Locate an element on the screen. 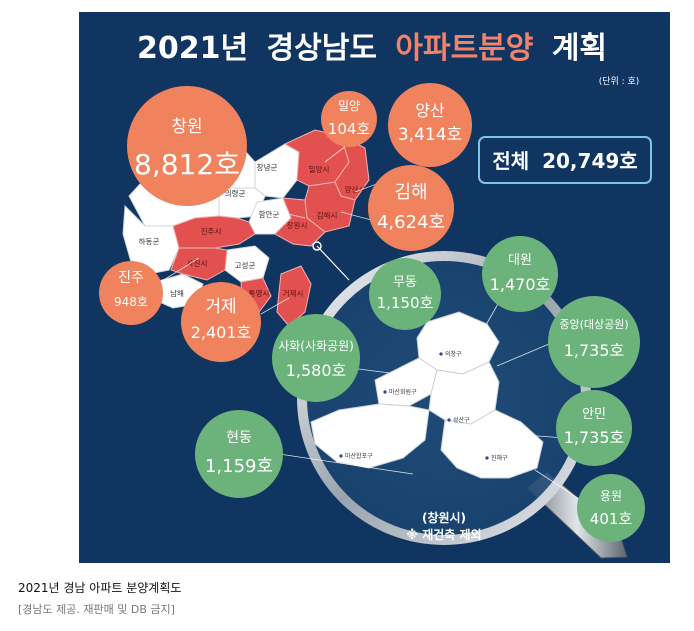 The width and height of the screenshot is (694, 631). svg-text: 전체 20,749호 is located at coordinates (564, 161).